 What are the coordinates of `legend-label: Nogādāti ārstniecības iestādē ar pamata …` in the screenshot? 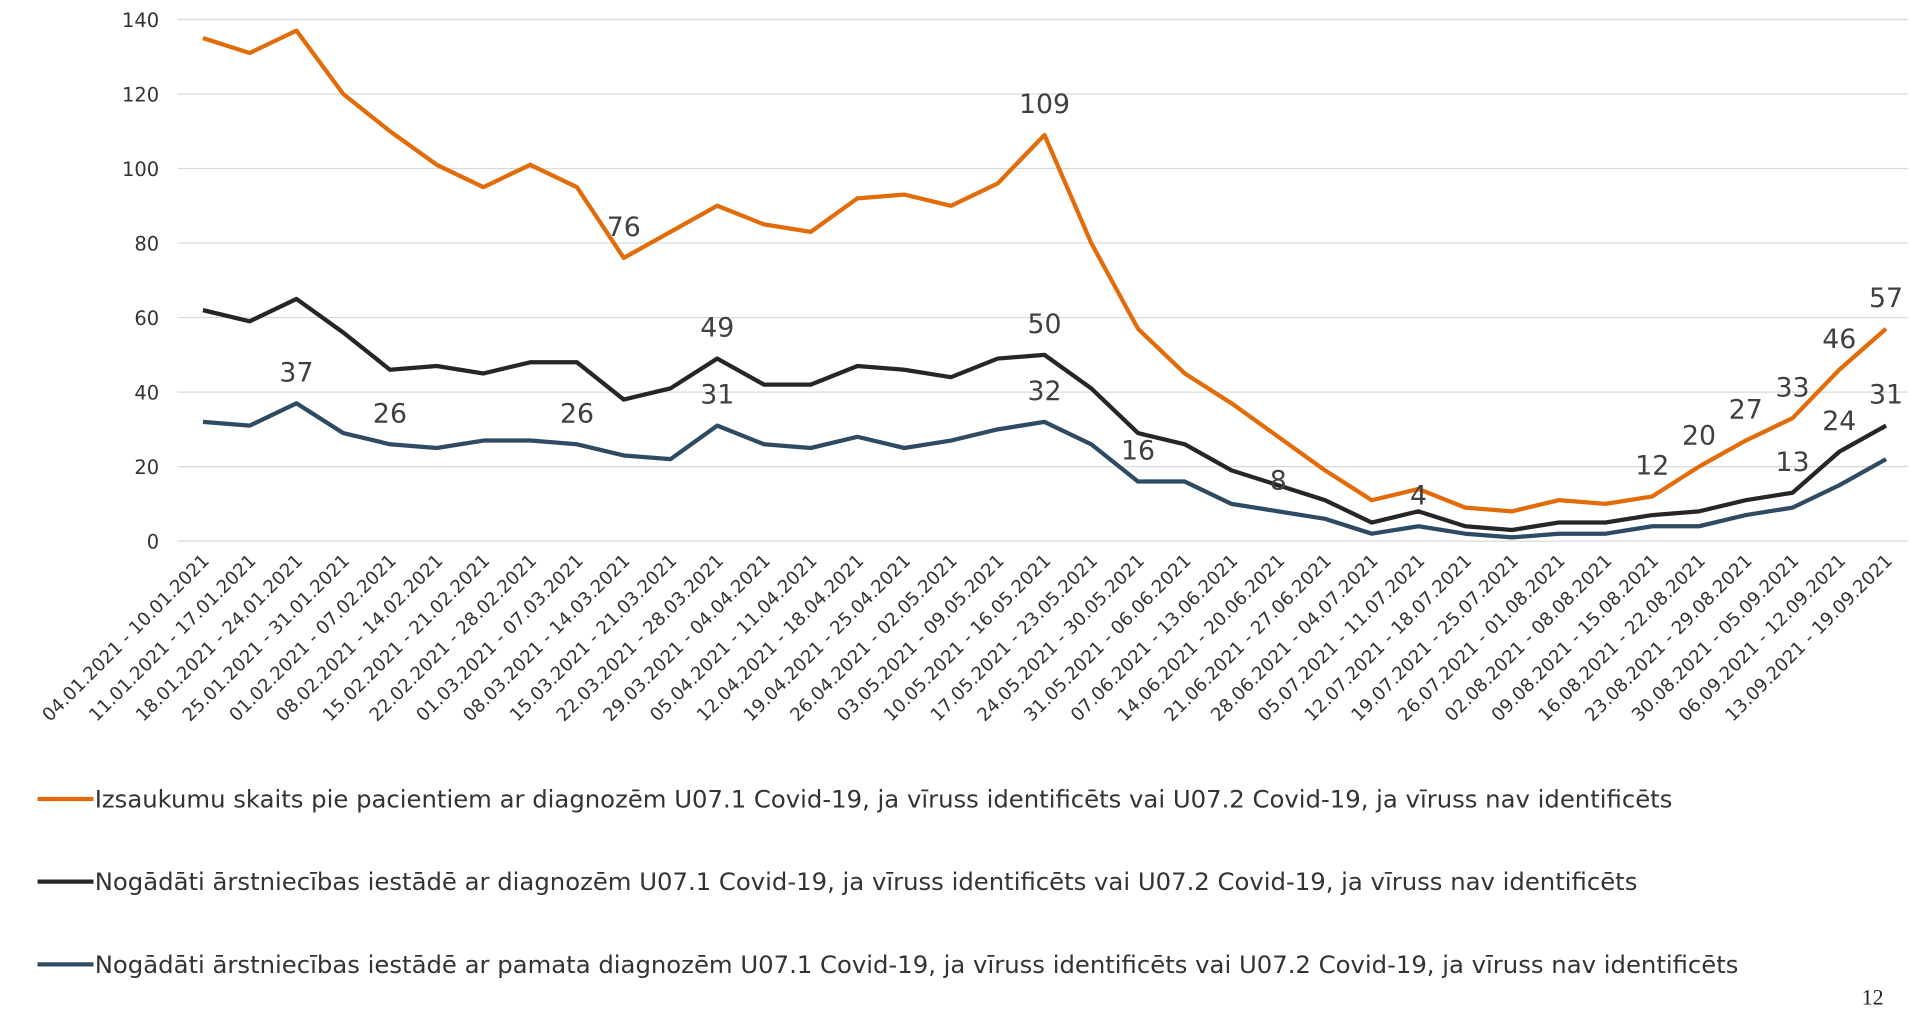 It's located at (916, 964).